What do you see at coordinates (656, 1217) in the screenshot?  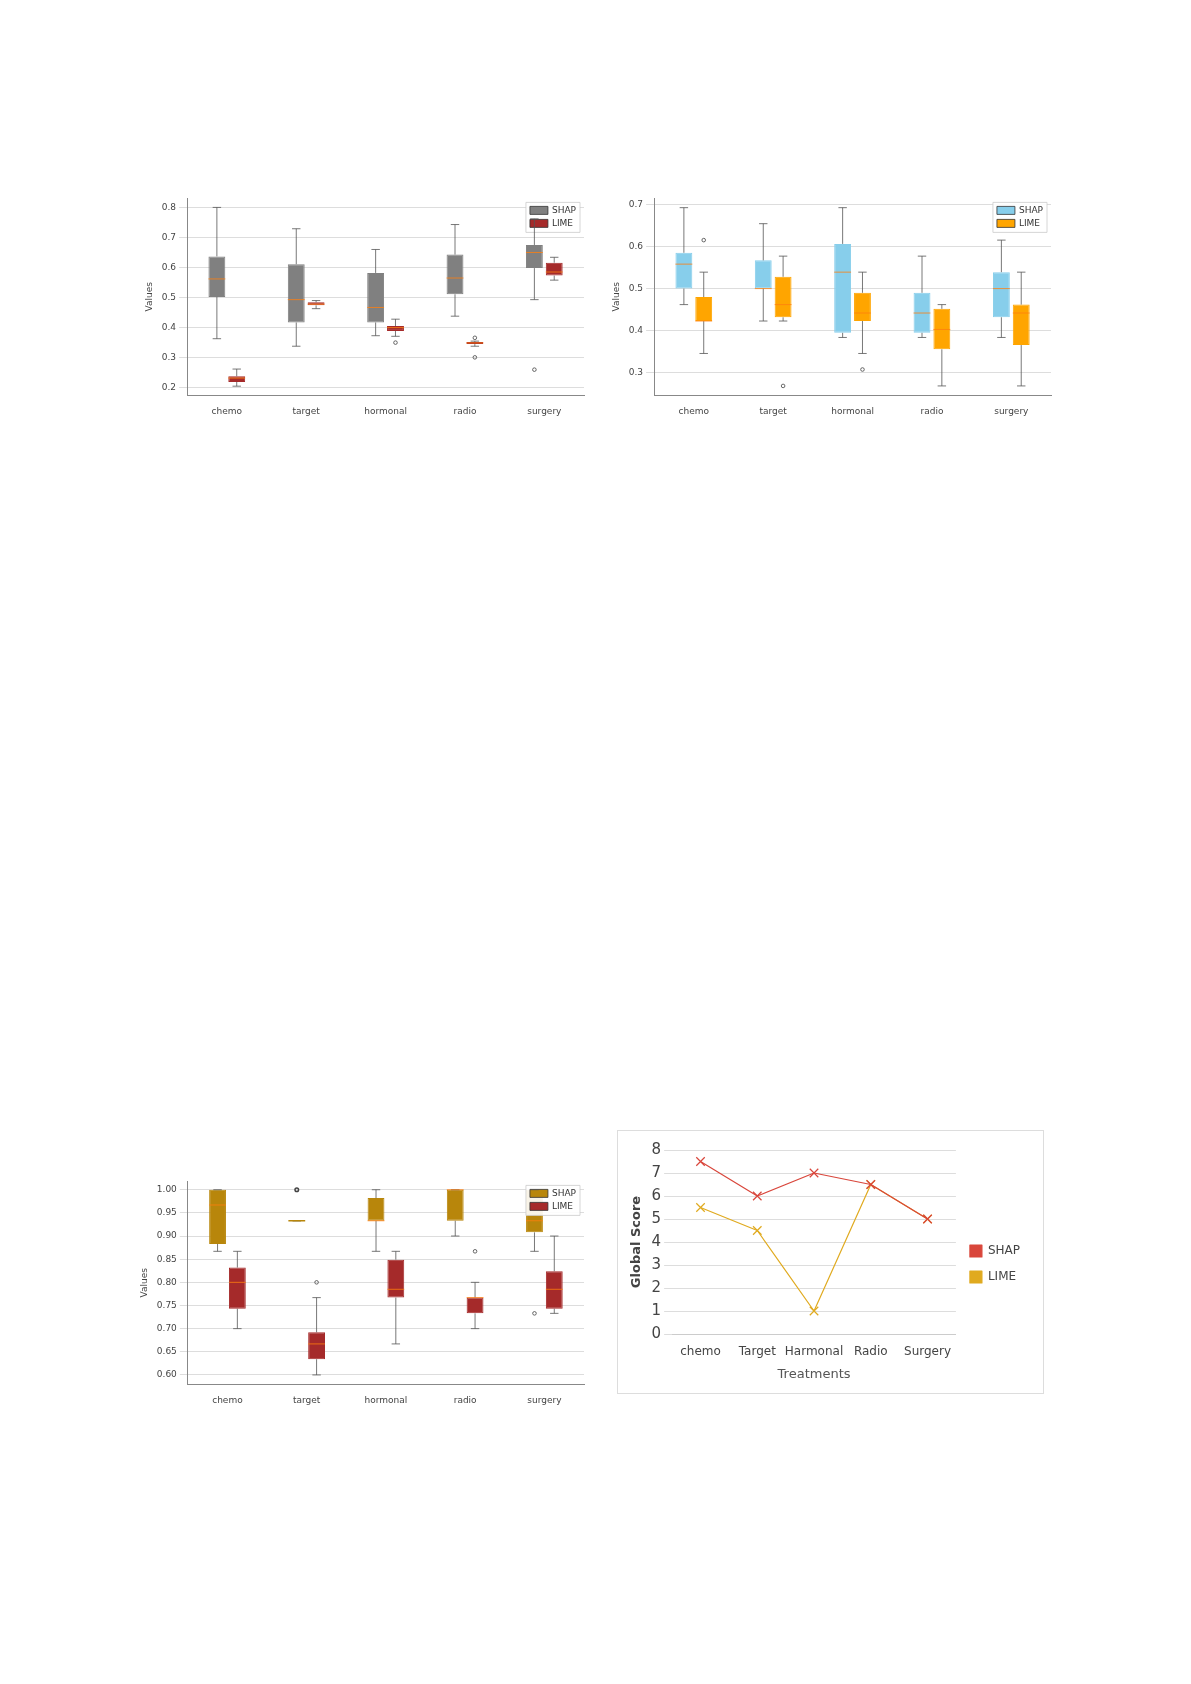 I see `y-tick-label: 5` at bounding box center [656, 1217].